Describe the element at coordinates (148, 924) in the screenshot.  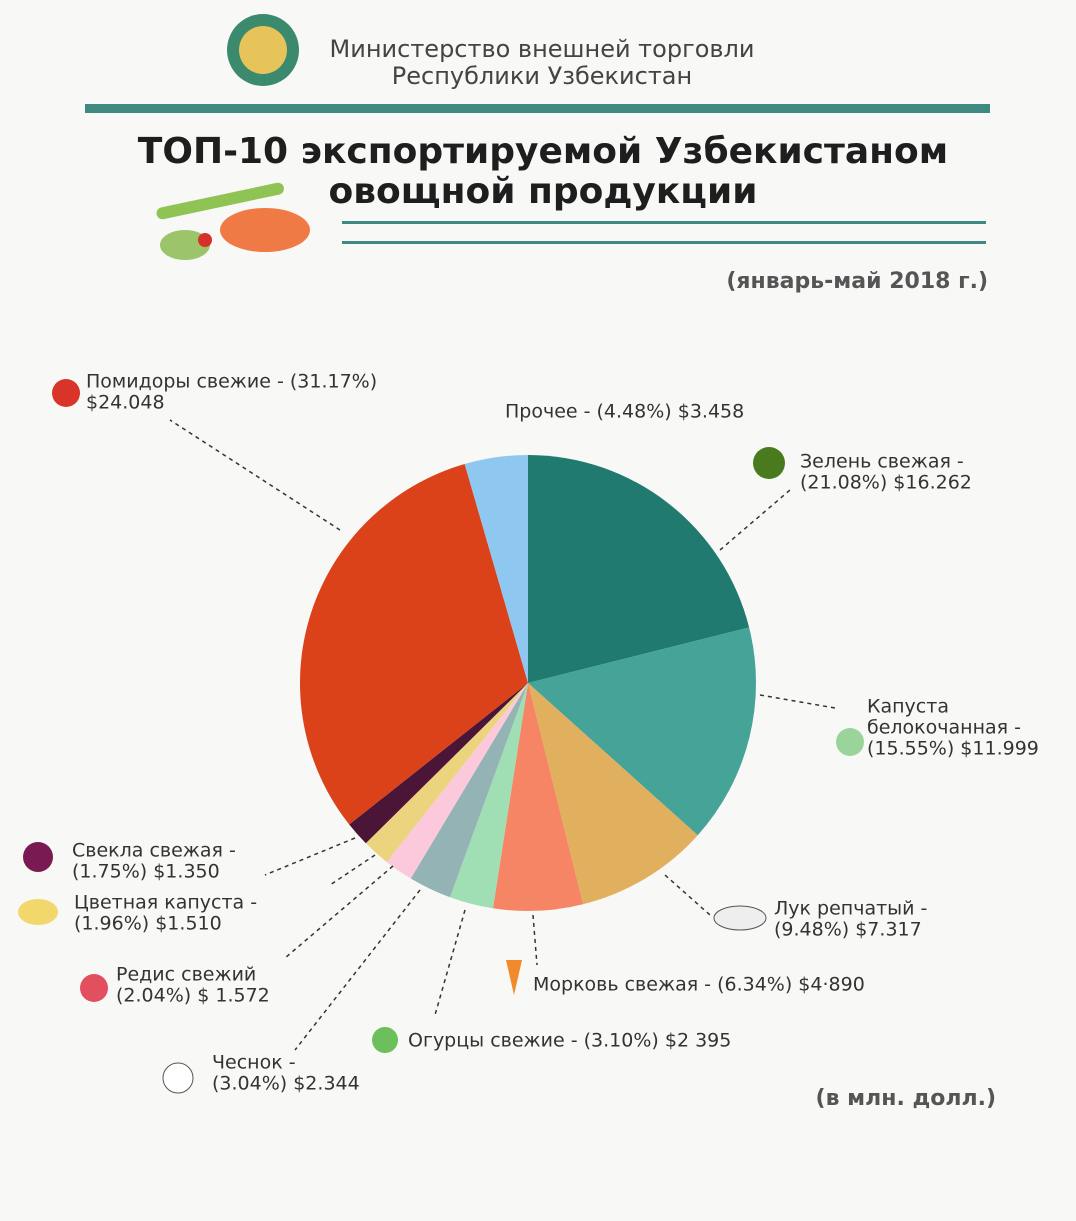
I see `slice-label: (1.96%) $1.510` at that location.